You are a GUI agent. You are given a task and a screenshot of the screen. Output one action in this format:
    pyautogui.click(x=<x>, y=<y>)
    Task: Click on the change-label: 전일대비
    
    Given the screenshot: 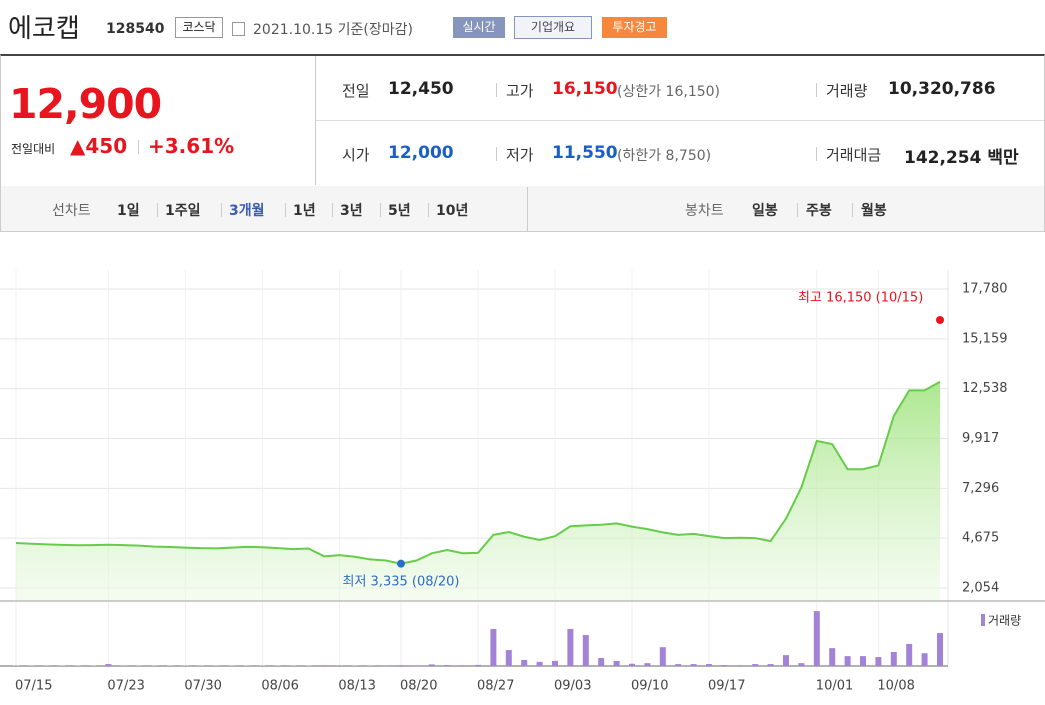 What is the action you would take?
    pyautogui.click(x=33, y=149)
    